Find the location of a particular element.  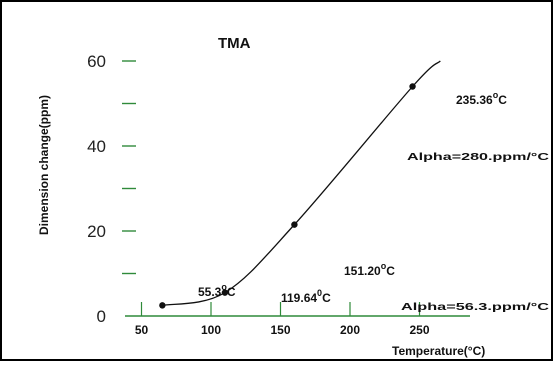

annotation-alpha-low: Alpha=56.3.ppm/°C is located at coordinates (475, 307).